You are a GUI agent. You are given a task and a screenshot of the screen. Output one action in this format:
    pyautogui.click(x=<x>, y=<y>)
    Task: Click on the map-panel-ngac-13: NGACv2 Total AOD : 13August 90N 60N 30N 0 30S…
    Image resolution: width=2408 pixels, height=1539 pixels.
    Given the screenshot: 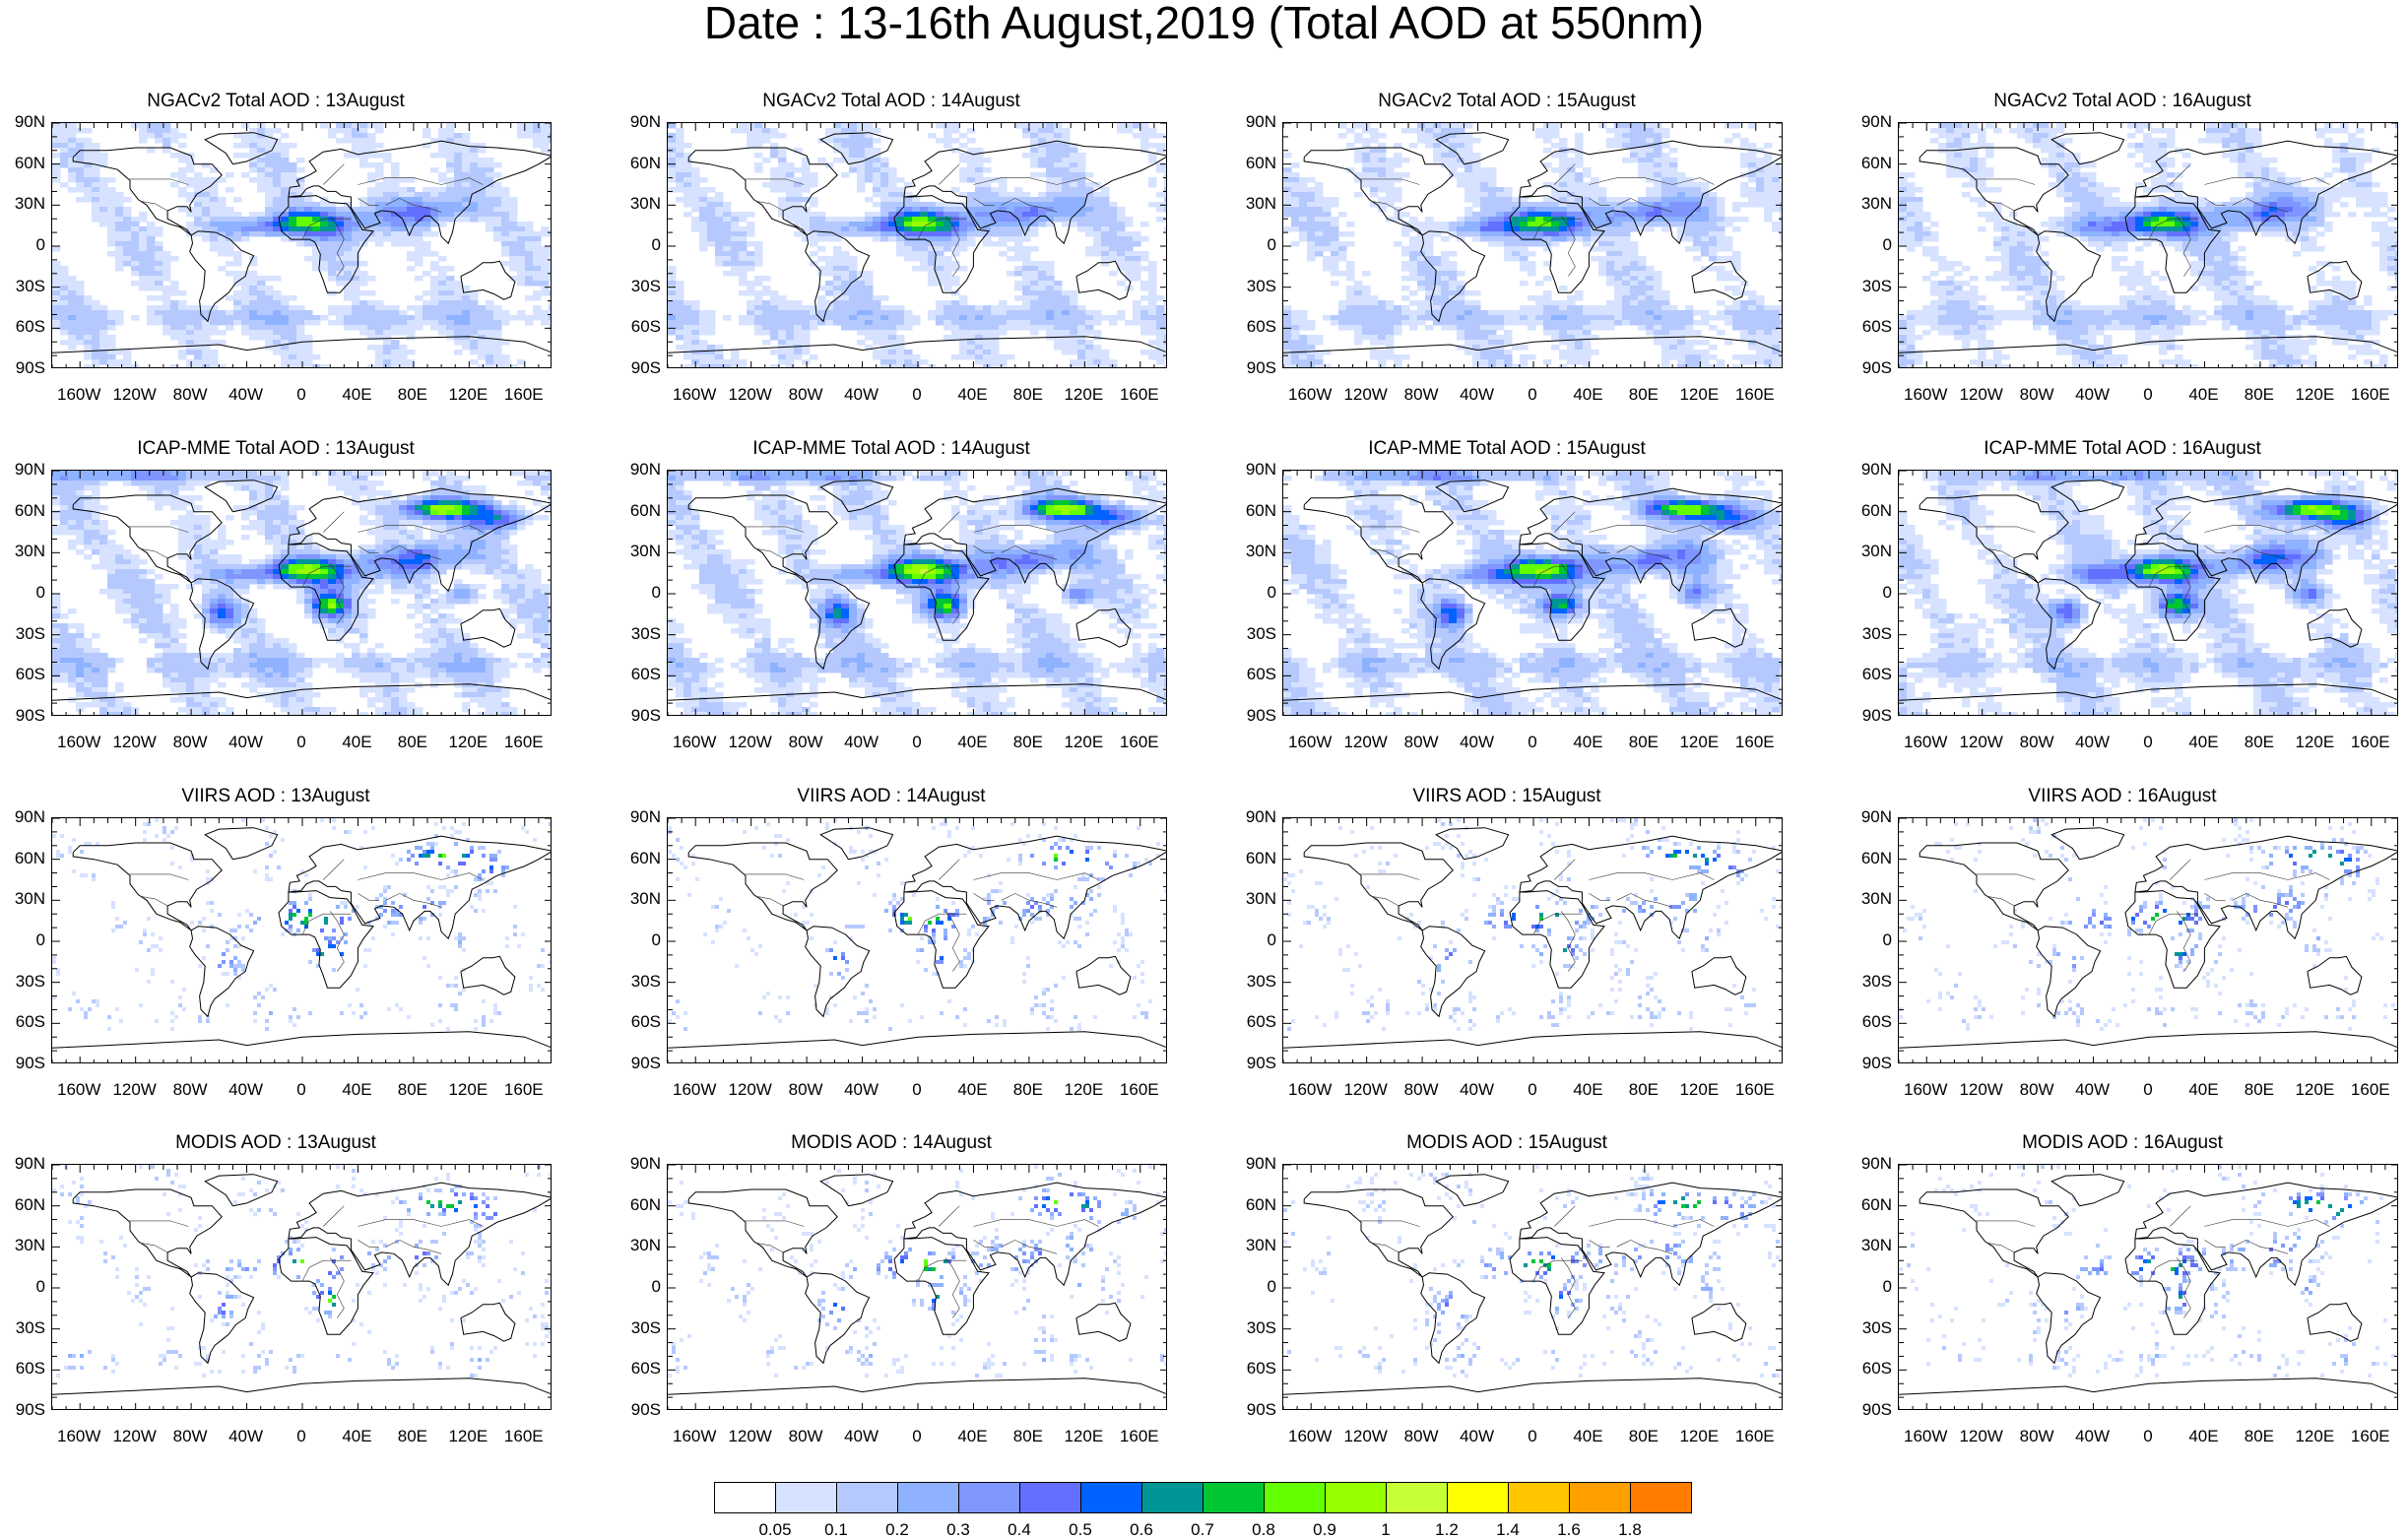 What is the action you would take?
    pyautogui.click(x=276, y=253)
    